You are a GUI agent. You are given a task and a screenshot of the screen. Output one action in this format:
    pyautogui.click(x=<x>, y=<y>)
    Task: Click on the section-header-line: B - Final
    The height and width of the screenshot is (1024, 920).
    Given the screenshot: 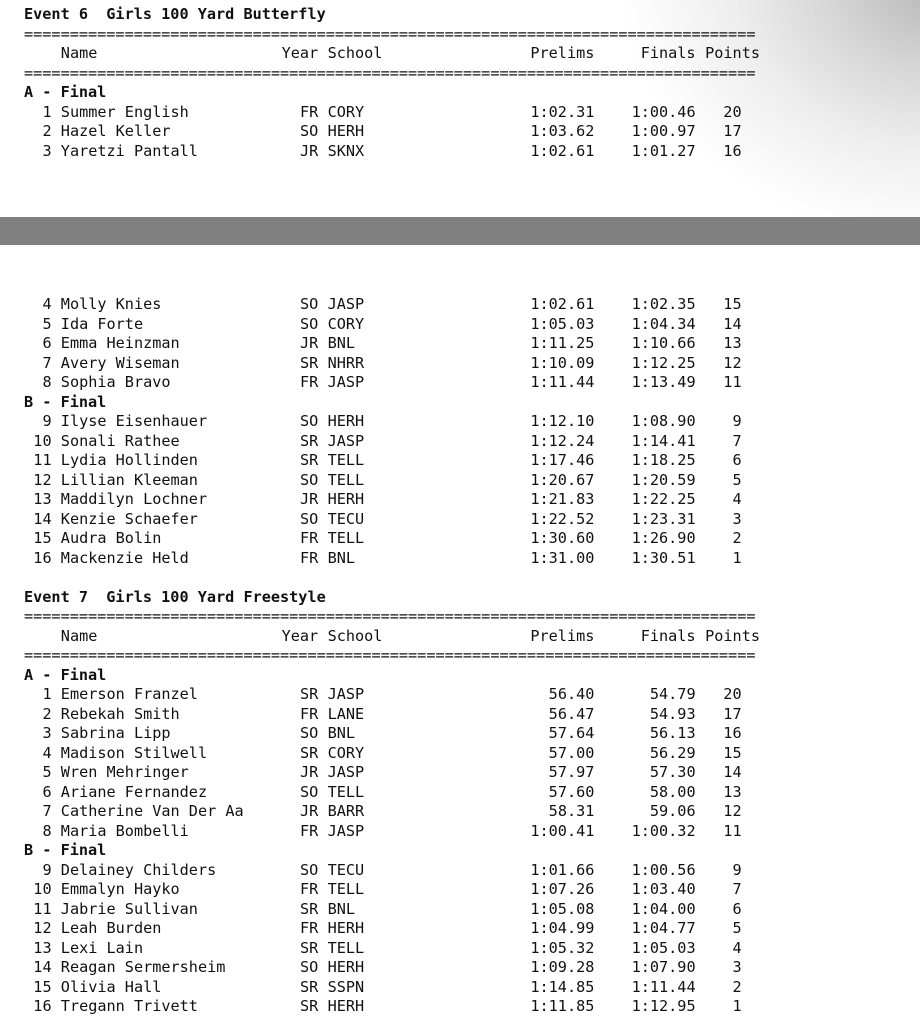 What is the action you would take?
    pyautogui.click(x=460, y=851)
    